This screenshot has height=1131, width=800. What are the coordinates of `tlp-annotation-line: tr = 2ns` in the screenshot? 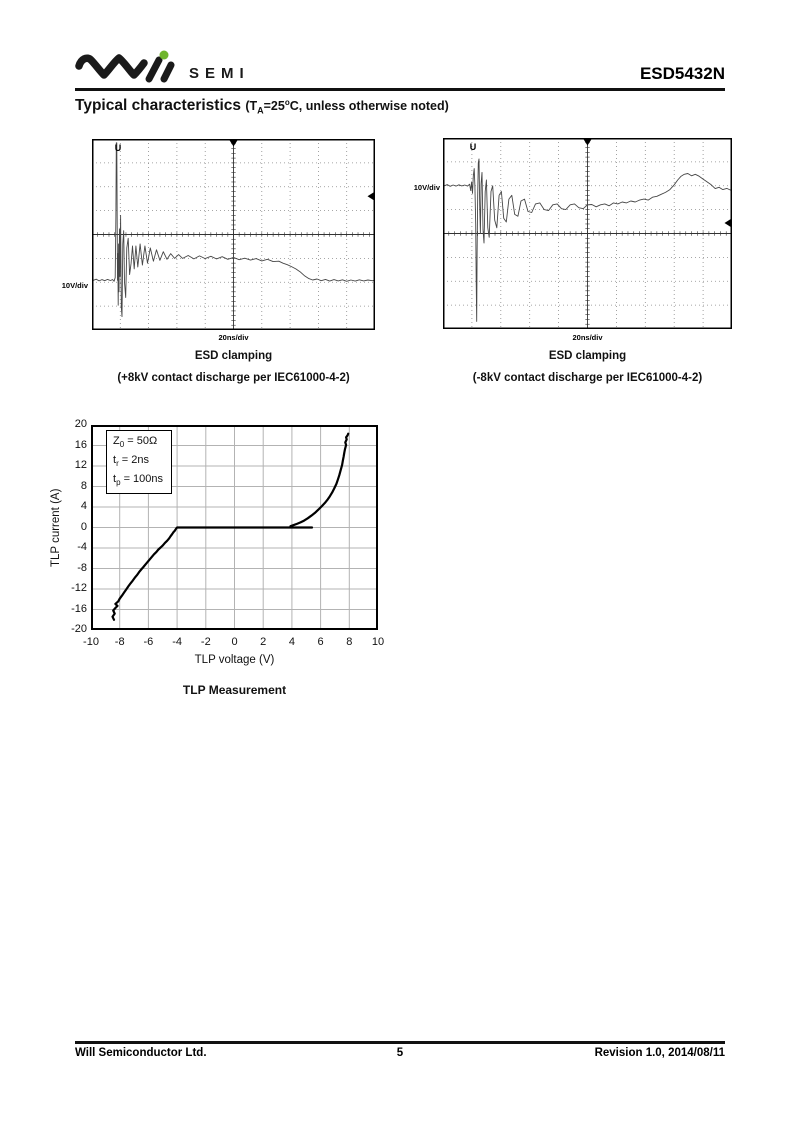 It's located at (131, 461).